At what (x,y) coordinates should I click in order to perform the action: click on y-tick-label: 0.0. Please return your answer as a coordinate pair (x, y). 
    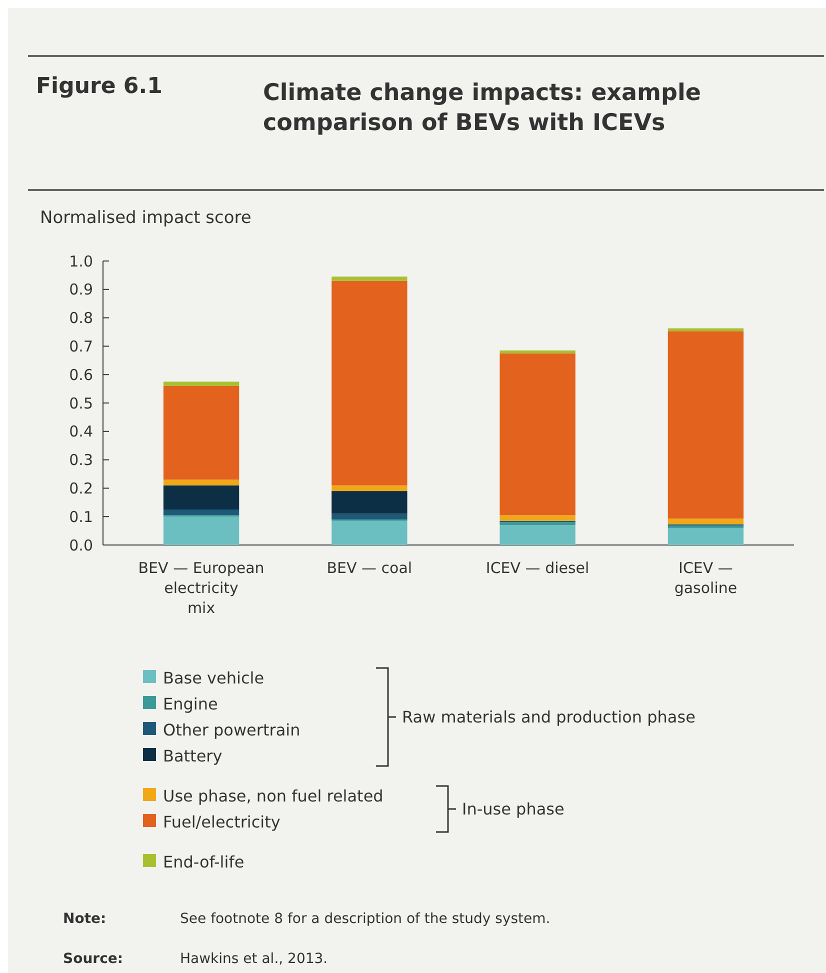
    Looking at the image, I should click on (81, 545).